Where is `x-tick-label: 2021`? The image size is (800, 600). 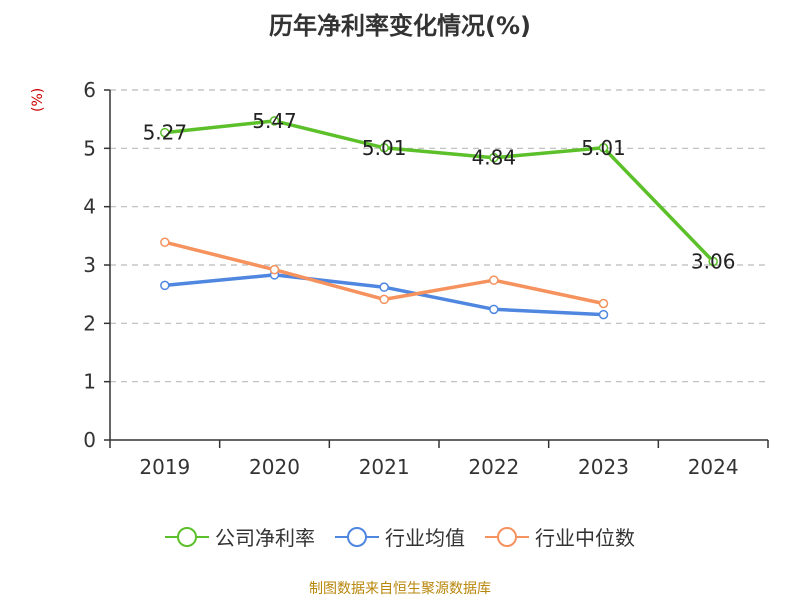
x-tick-label: 2021 is located at coordinates (384, 467).